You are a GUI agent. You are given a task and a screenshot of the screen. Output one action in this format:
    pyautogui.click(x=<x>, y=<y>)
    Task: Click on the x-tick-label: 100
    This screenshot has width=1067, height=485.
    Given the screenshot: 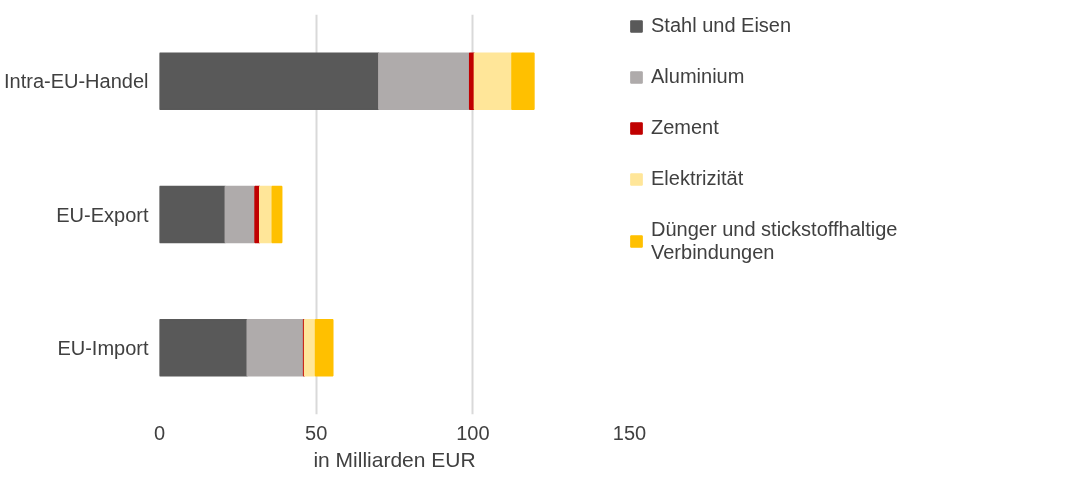 What is the action you would take?
    pyautogui.click(x=473, y=432)
    